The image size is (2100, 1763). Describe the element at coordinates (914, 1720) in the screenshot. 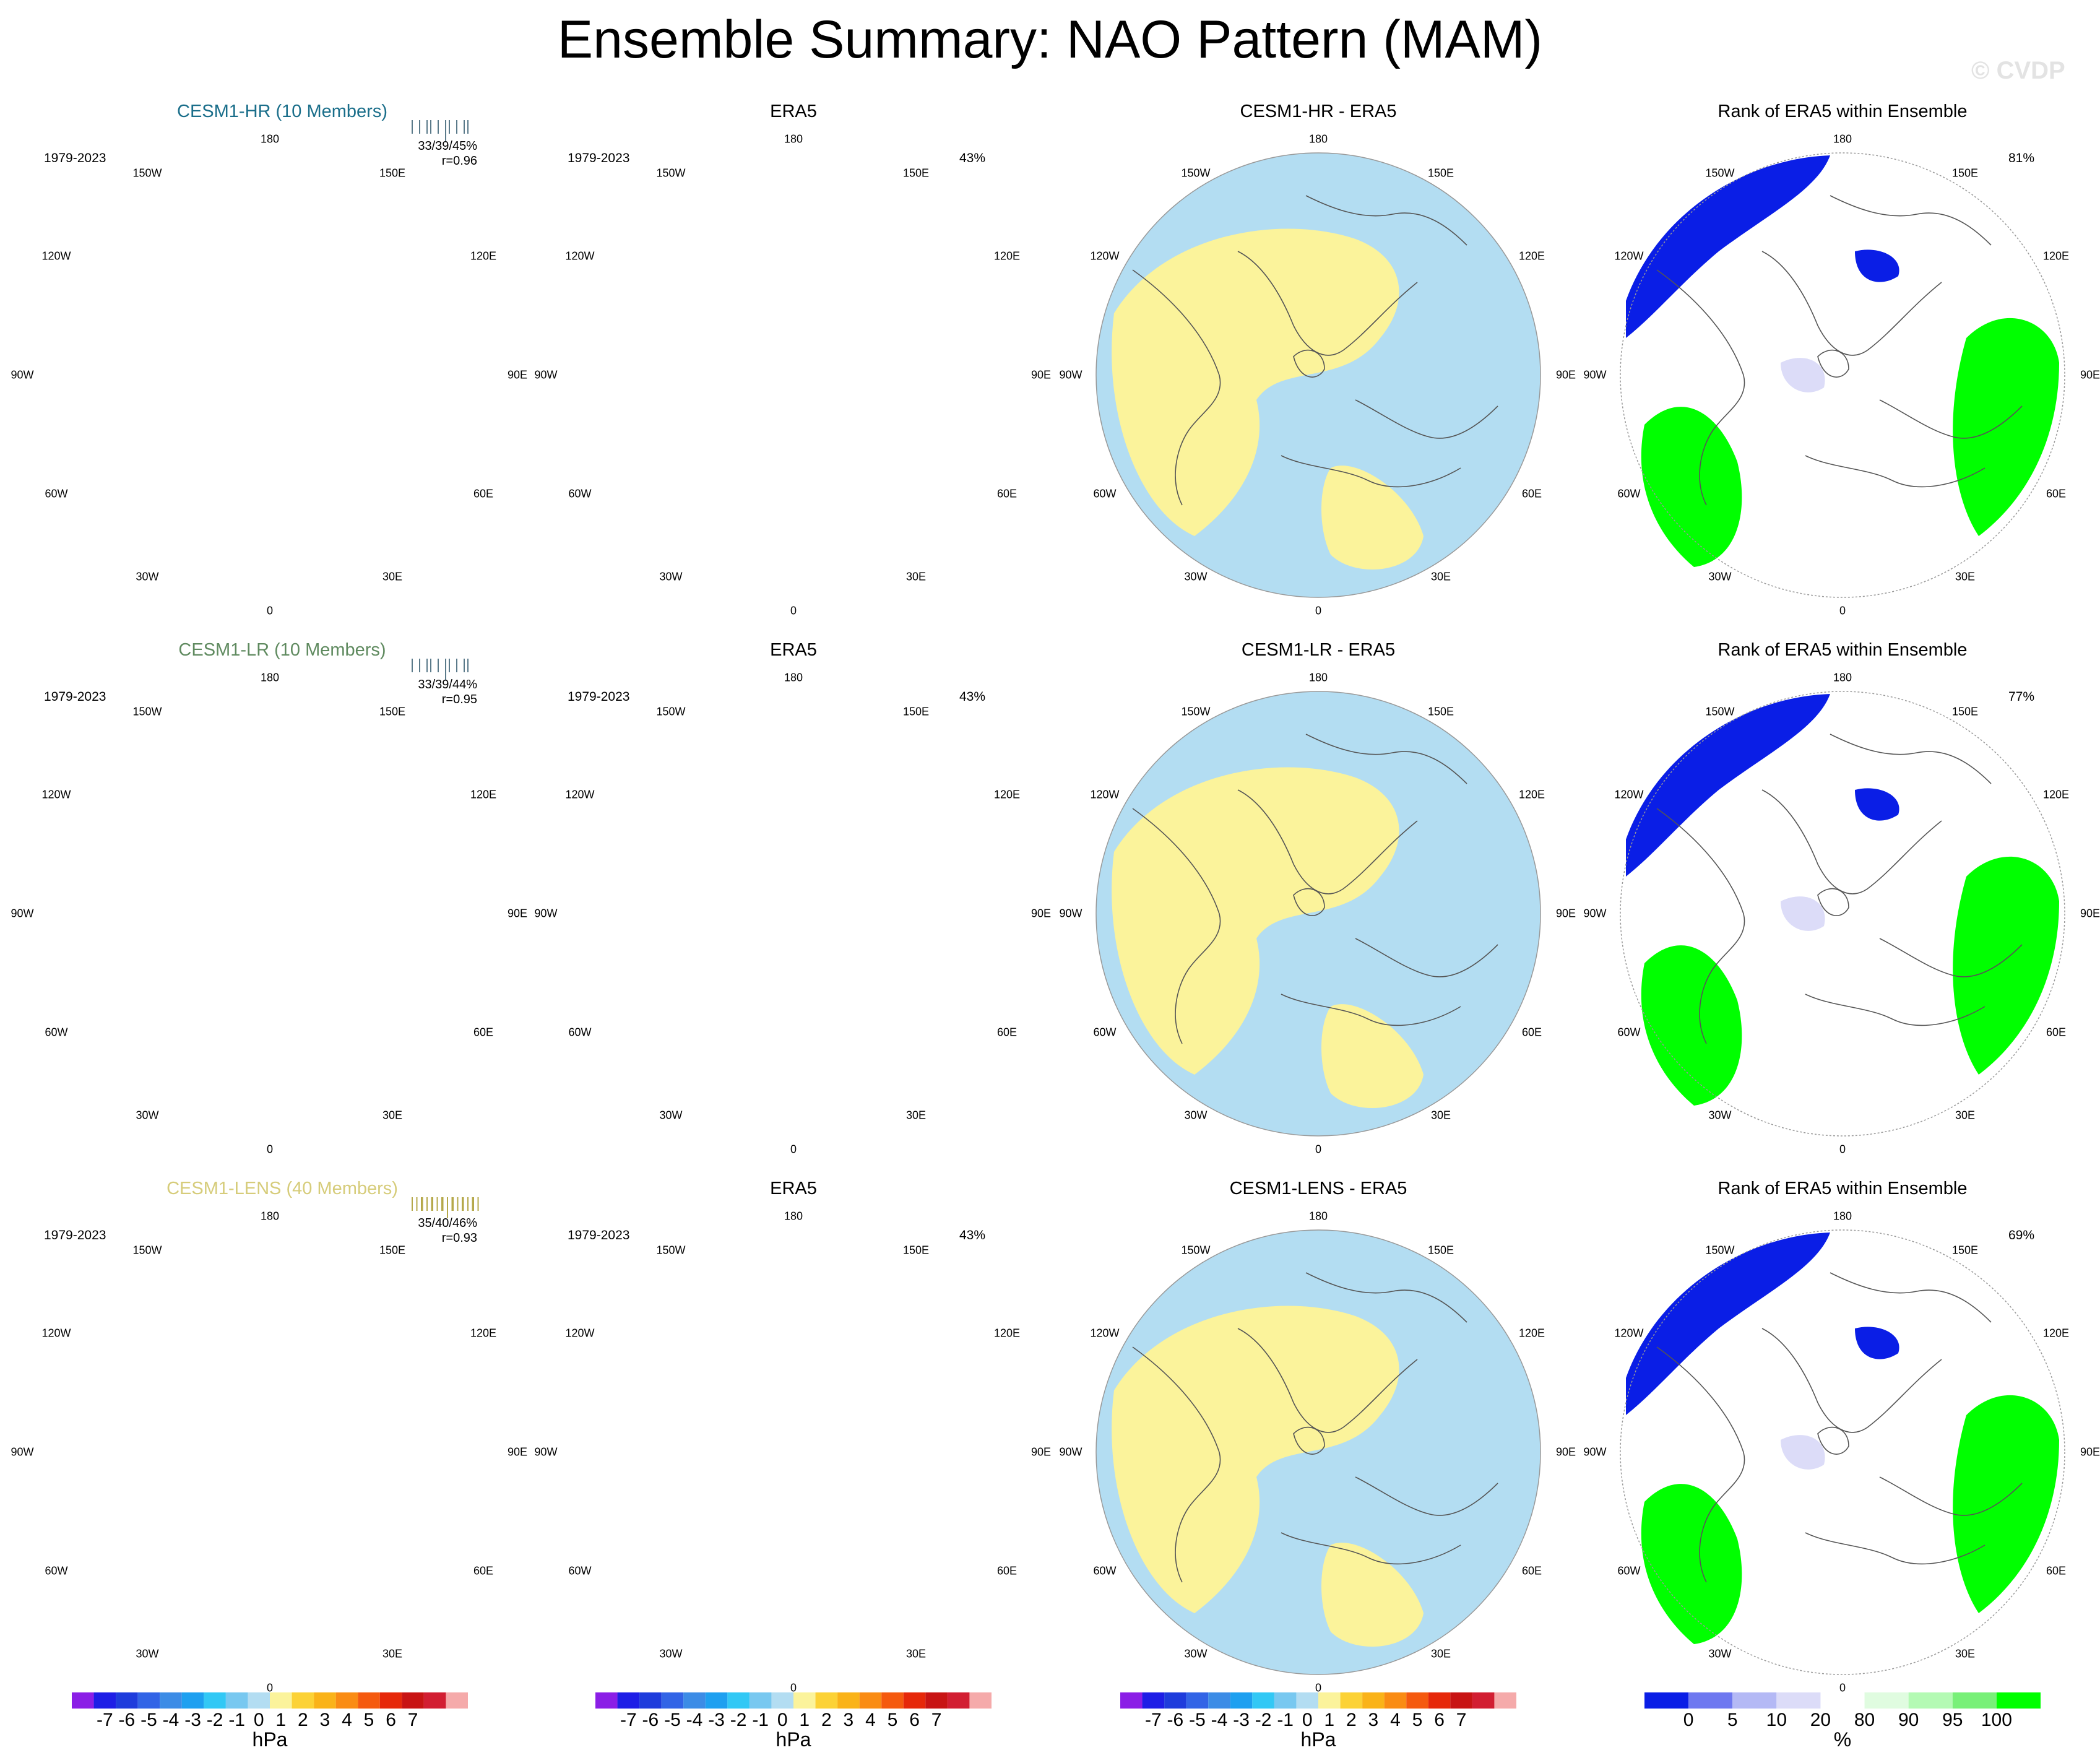

I see `colorbar-2-tick-label: 6` at that location.